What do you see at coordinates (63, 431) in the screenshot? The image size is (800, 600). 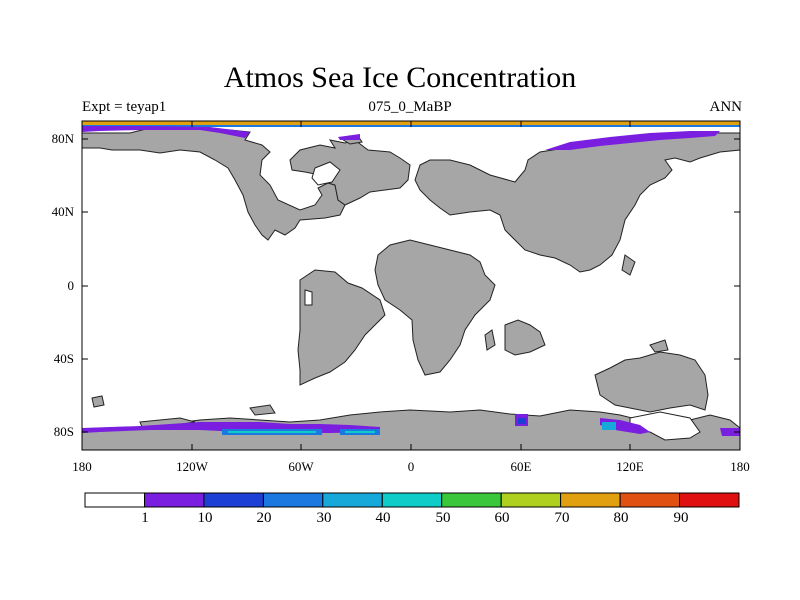 I see `y-tick-label: 80S` at bounding box center [63, 431].